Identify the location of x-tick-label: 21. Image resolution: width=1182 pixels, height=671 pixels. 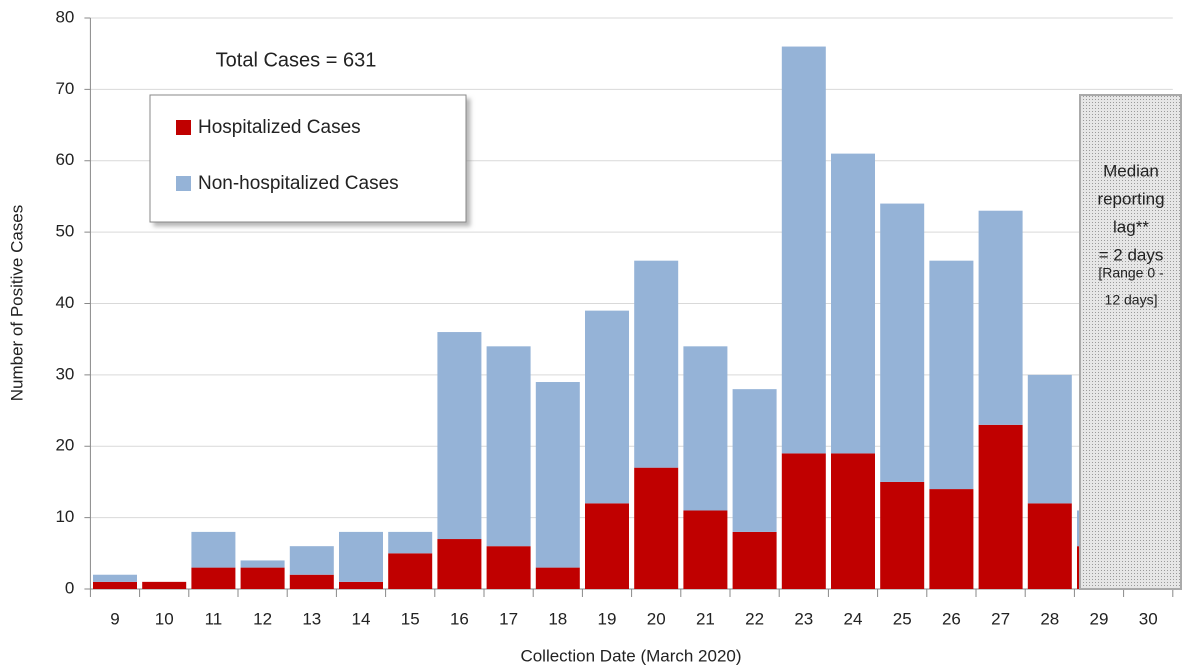
(705, 618).